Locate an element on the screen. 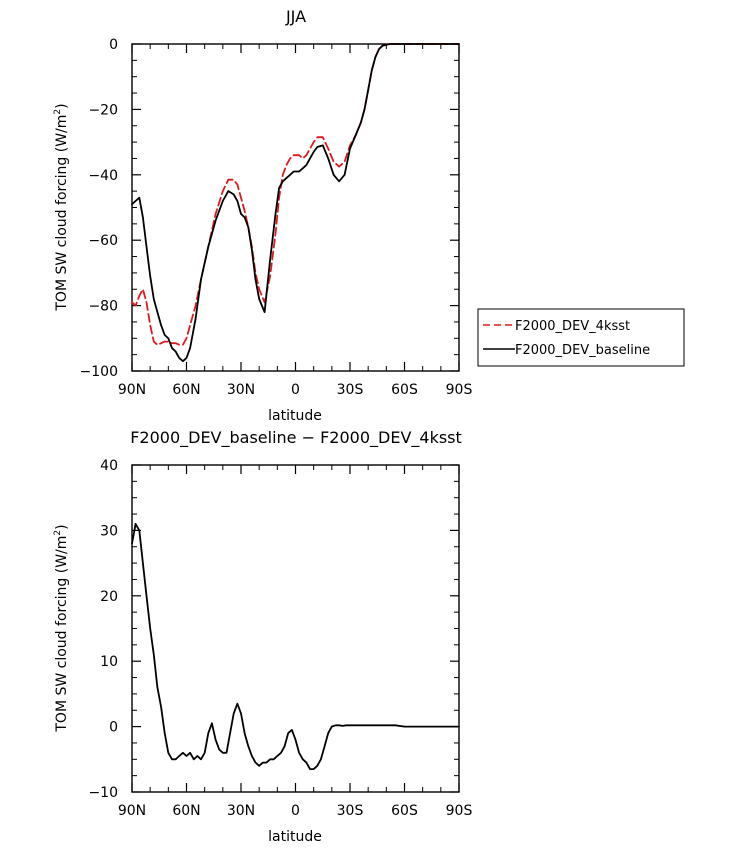 This screenshot has width=733, height=849. bottom-y-tick-label: 30 is located at coordinates (109, 531).